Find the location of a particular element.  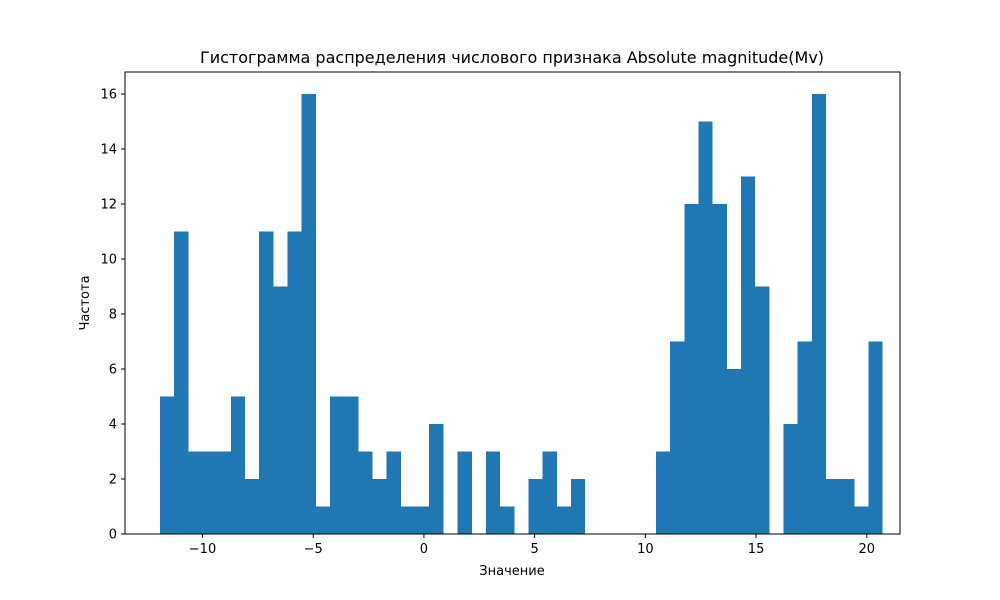

y-tick-label: 14 is located at coordinates (108, 150).